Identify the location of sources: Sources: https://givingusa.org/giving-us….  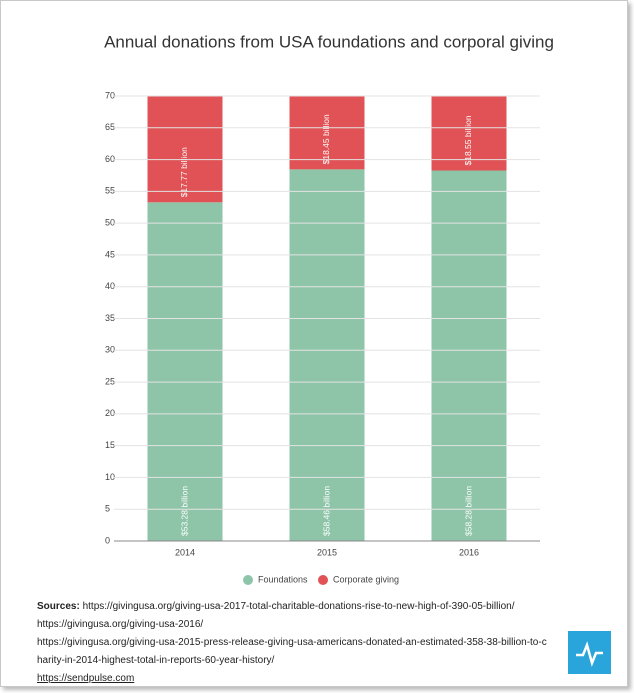
(294, 642).